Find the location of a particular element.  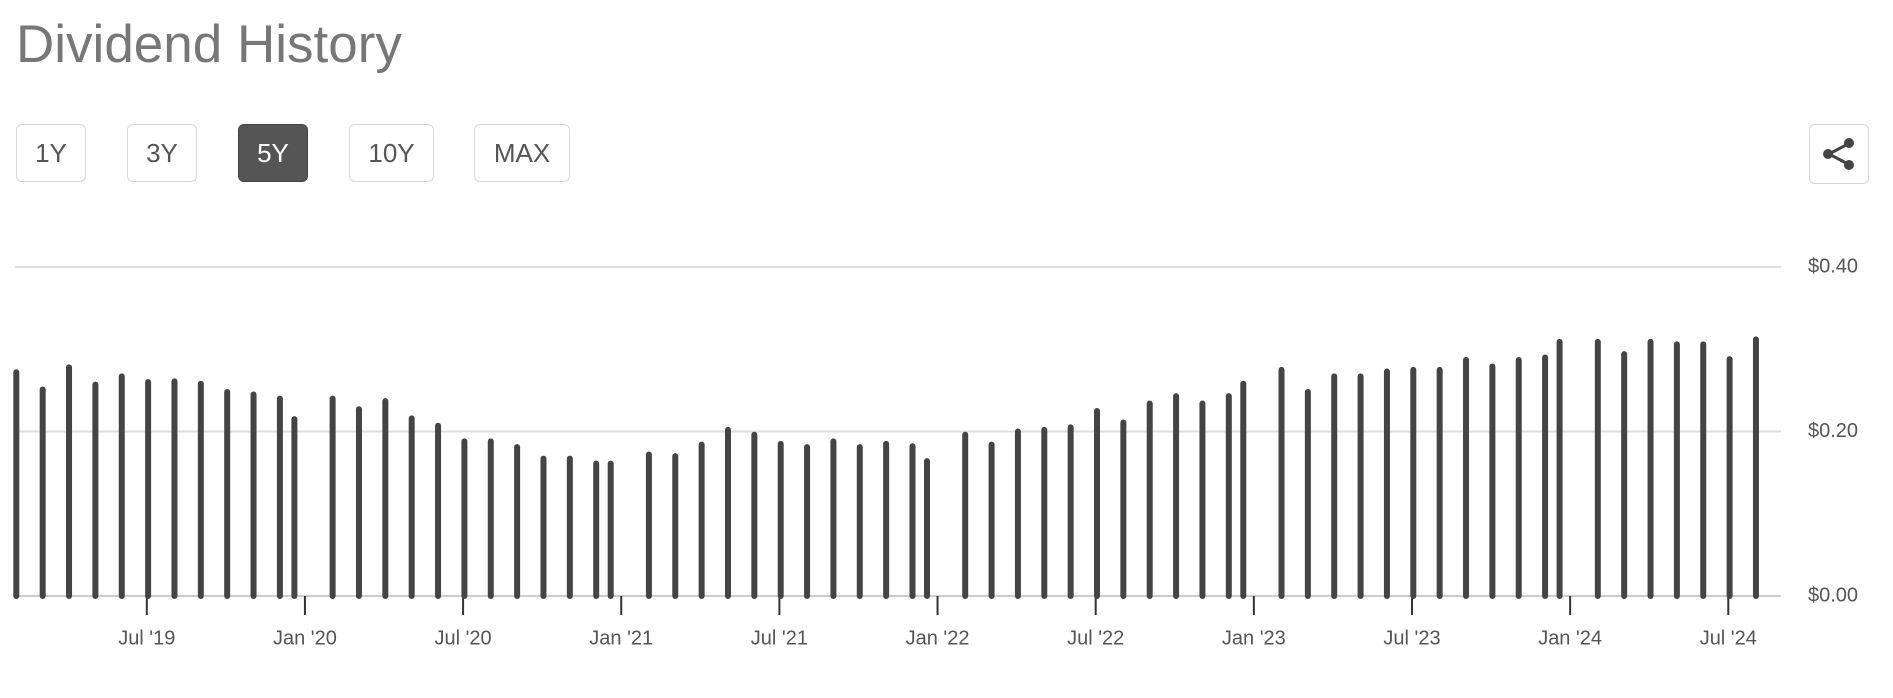

y-tick-label: $0.40 is located at coordinates (1833, 266).